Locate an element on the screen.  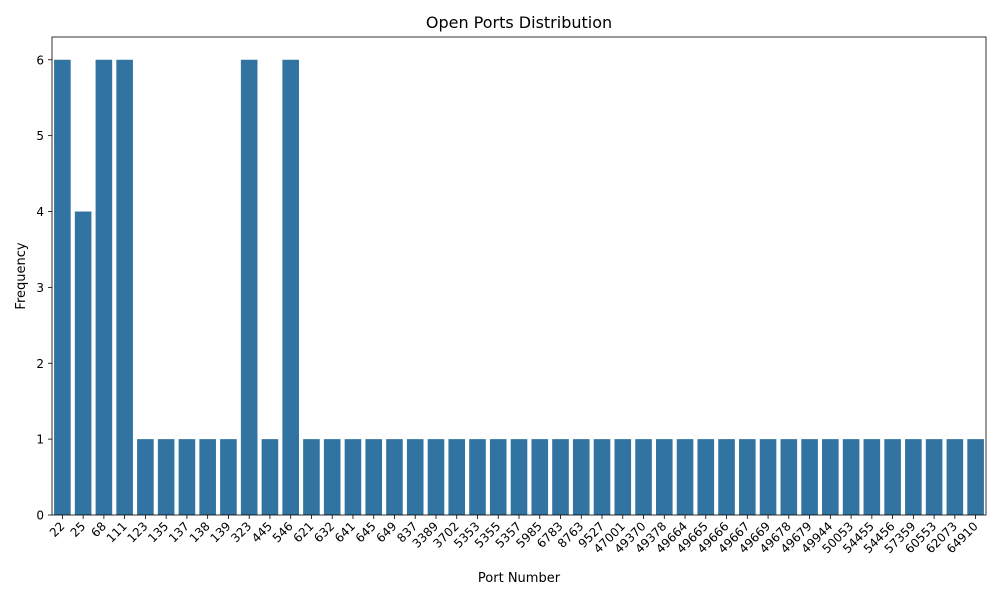
x-tick-label: 139 is located at coordinates (220, 532).